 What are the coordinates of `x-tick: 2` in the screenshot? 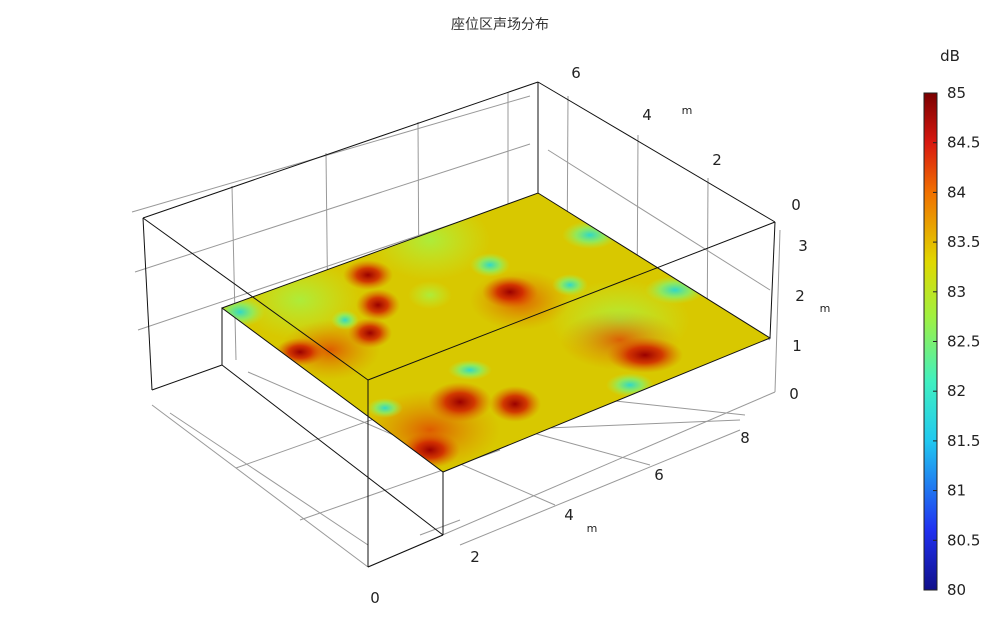 It's located at (475, 557).